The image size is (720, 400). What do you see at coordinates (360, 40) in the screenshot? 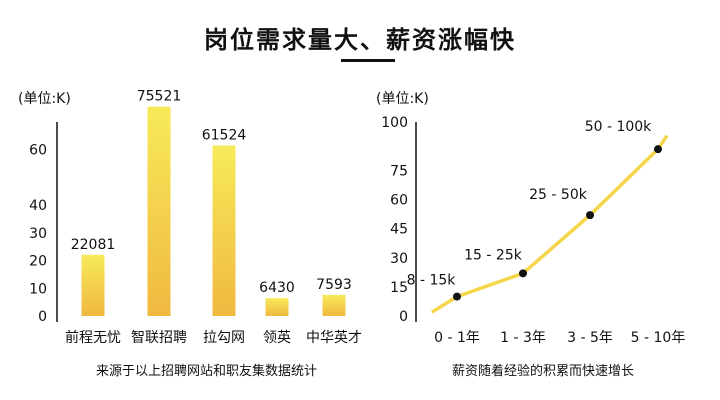
I see `page-title: 岗位需求量大、薪资涨幅快` at bounding box center [360, 40].